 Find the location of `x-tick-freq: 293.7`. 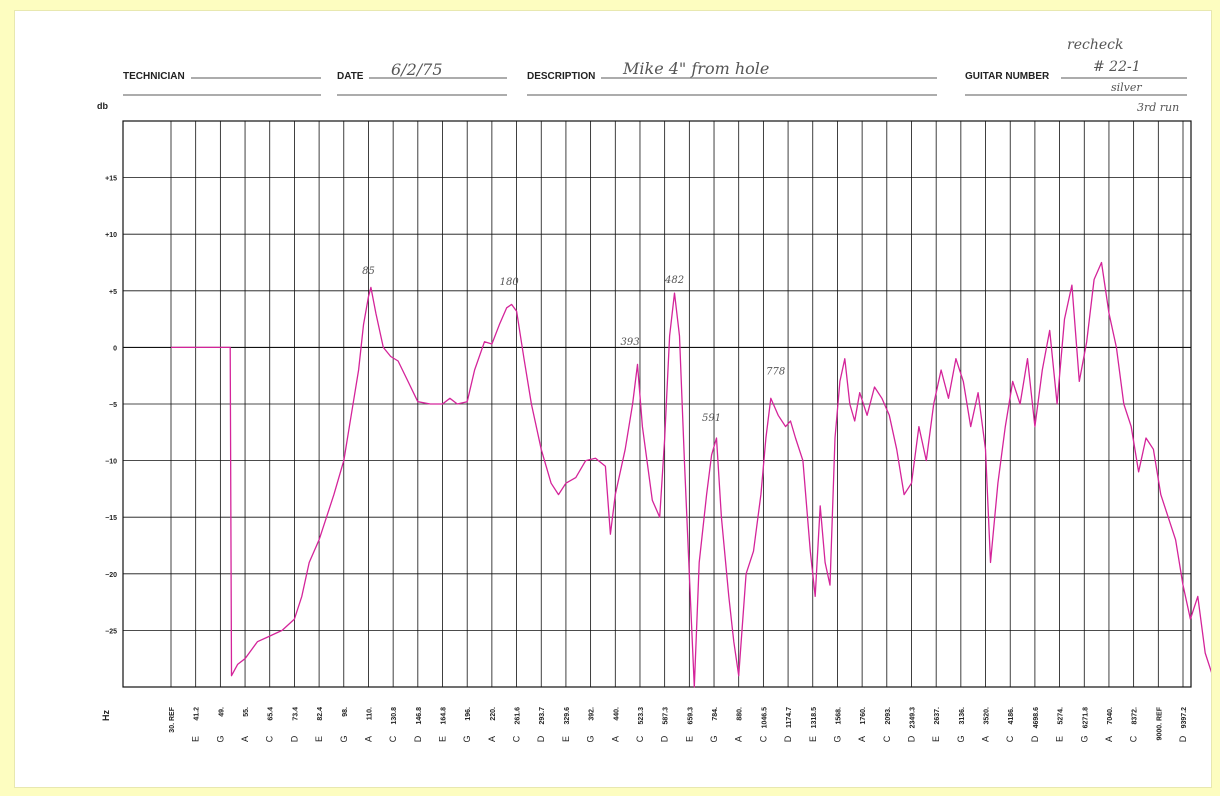

x-tick-freq: 293.7 is located at coordinates (542, 716).